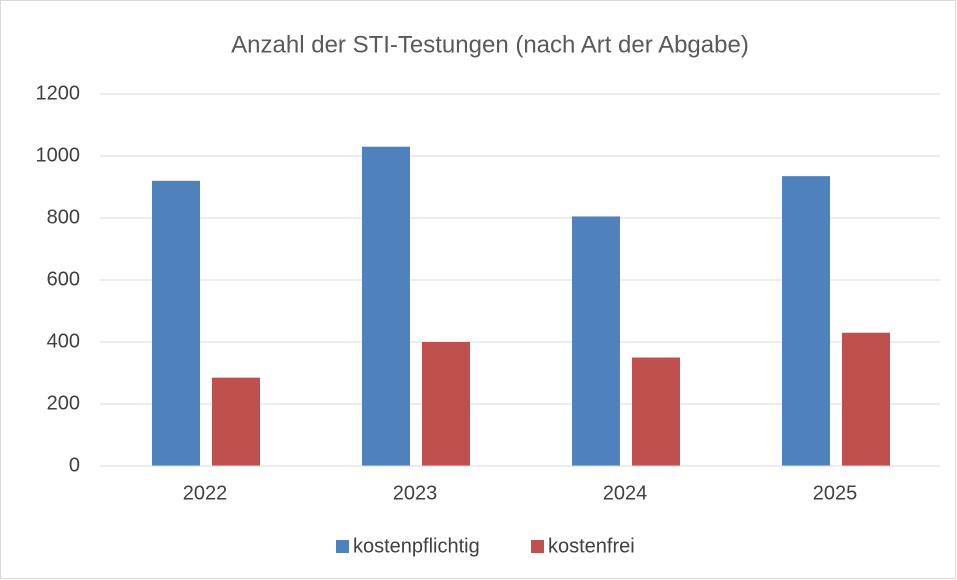 The width and height of the screenshot is (957, 580). Describe the element at coordinates (63, 403) in the screenshot. I see `y-tick-label: 200` at that location.